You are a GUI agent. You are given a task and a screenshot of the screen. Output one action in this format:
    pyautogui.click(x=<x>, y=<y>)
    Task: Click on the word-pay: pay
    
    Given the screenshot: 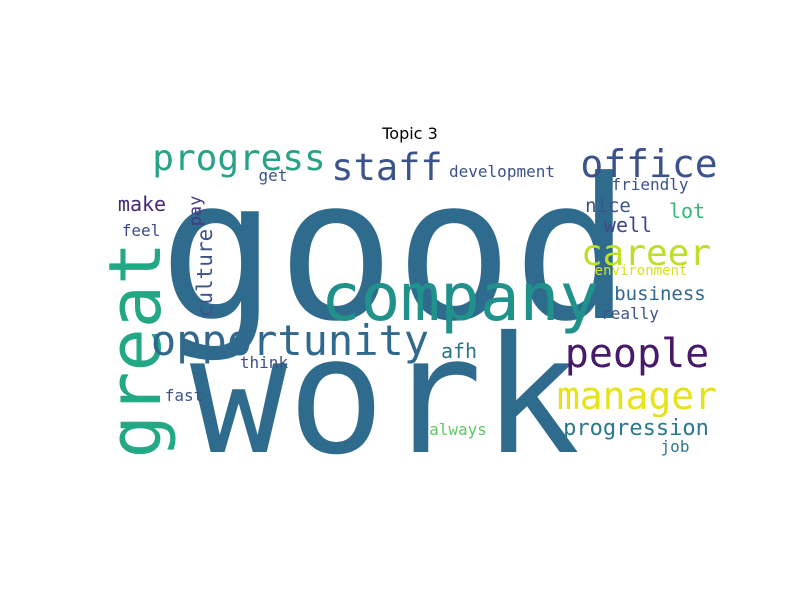 What is the action you would take?
    pyautogui.click(x=196, y=211)
    